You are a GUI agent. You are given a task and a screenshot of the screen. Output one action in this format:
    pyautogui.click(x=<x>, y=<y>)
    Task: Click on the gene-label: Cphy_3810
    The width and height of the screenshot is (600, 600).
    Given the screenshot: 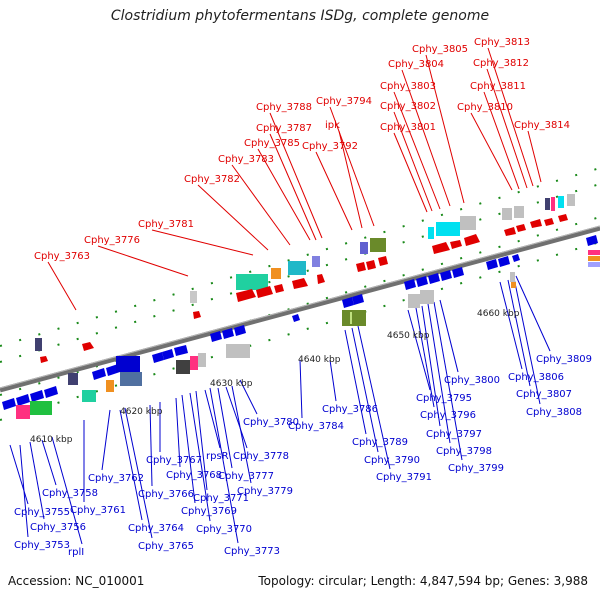 What is the action you would take?
    pyautogui.click(x=485, y=107)
    